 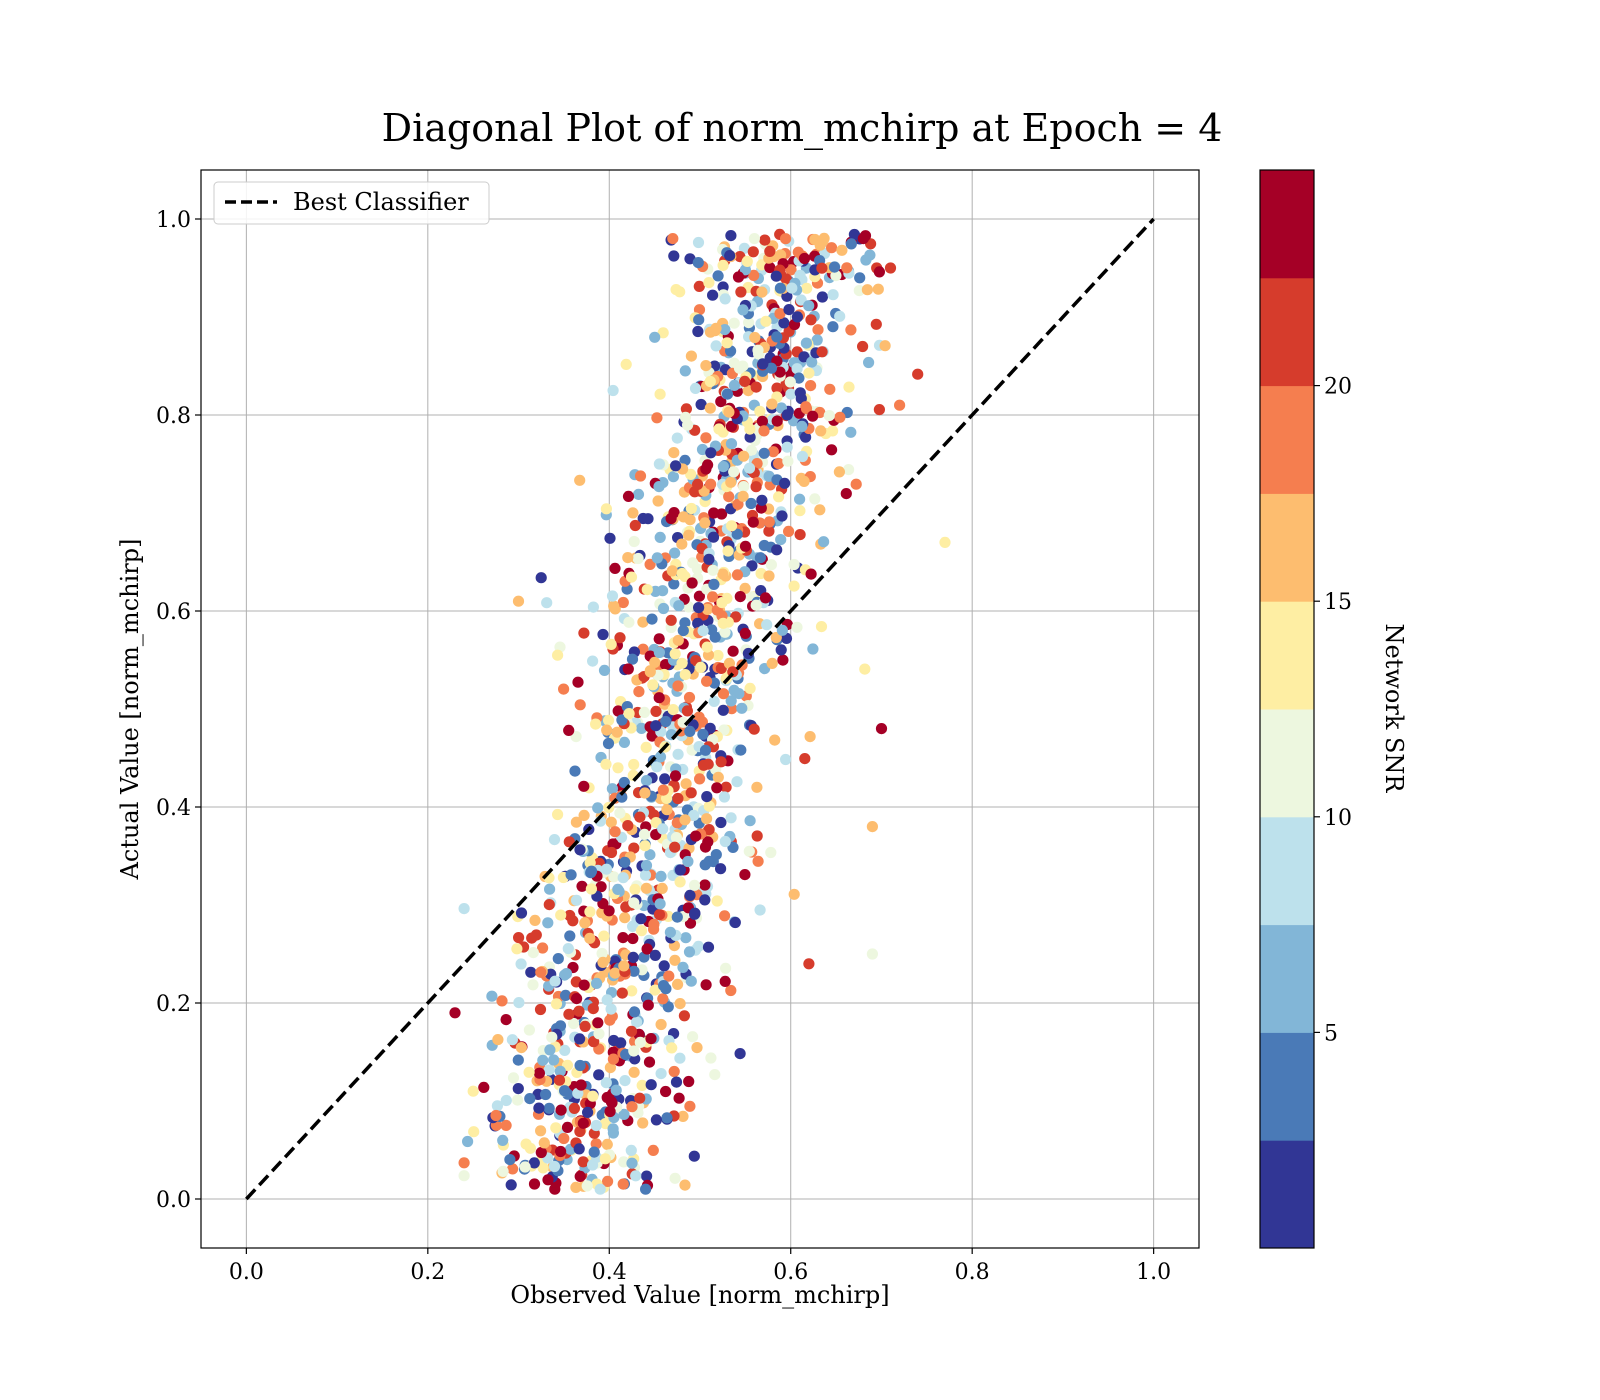 What do you see at coordinates (699, 1295) in the screenshot?
I see `x-axis-title: Observed Value [norm_mchirp]` at bounding box center [699, 1295].